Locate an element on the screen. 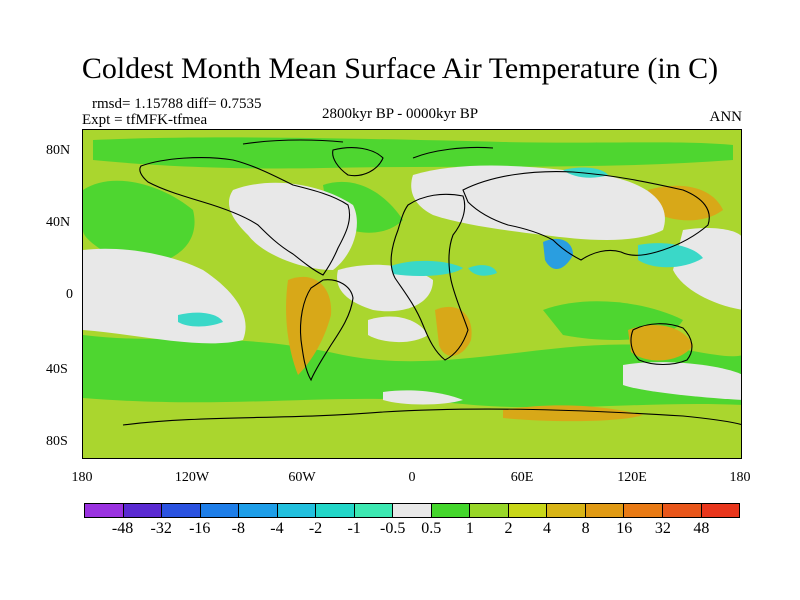 This screenshot has width=800, height=600. colorbar-label: -8 is located at coordinates (238, 528).